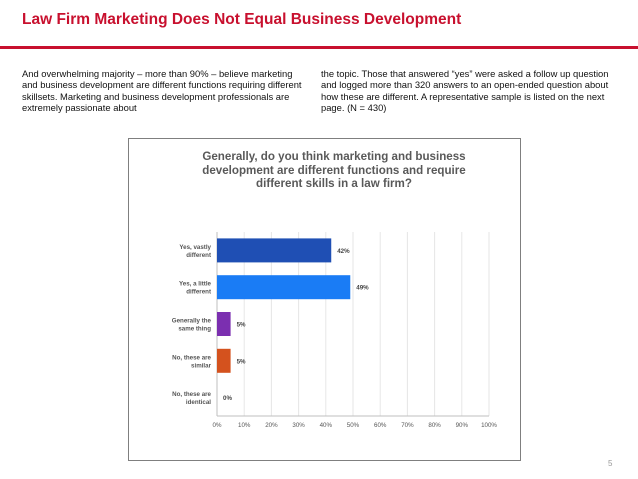  I want to click on x-tick-label: 60%, so click(380, 425).